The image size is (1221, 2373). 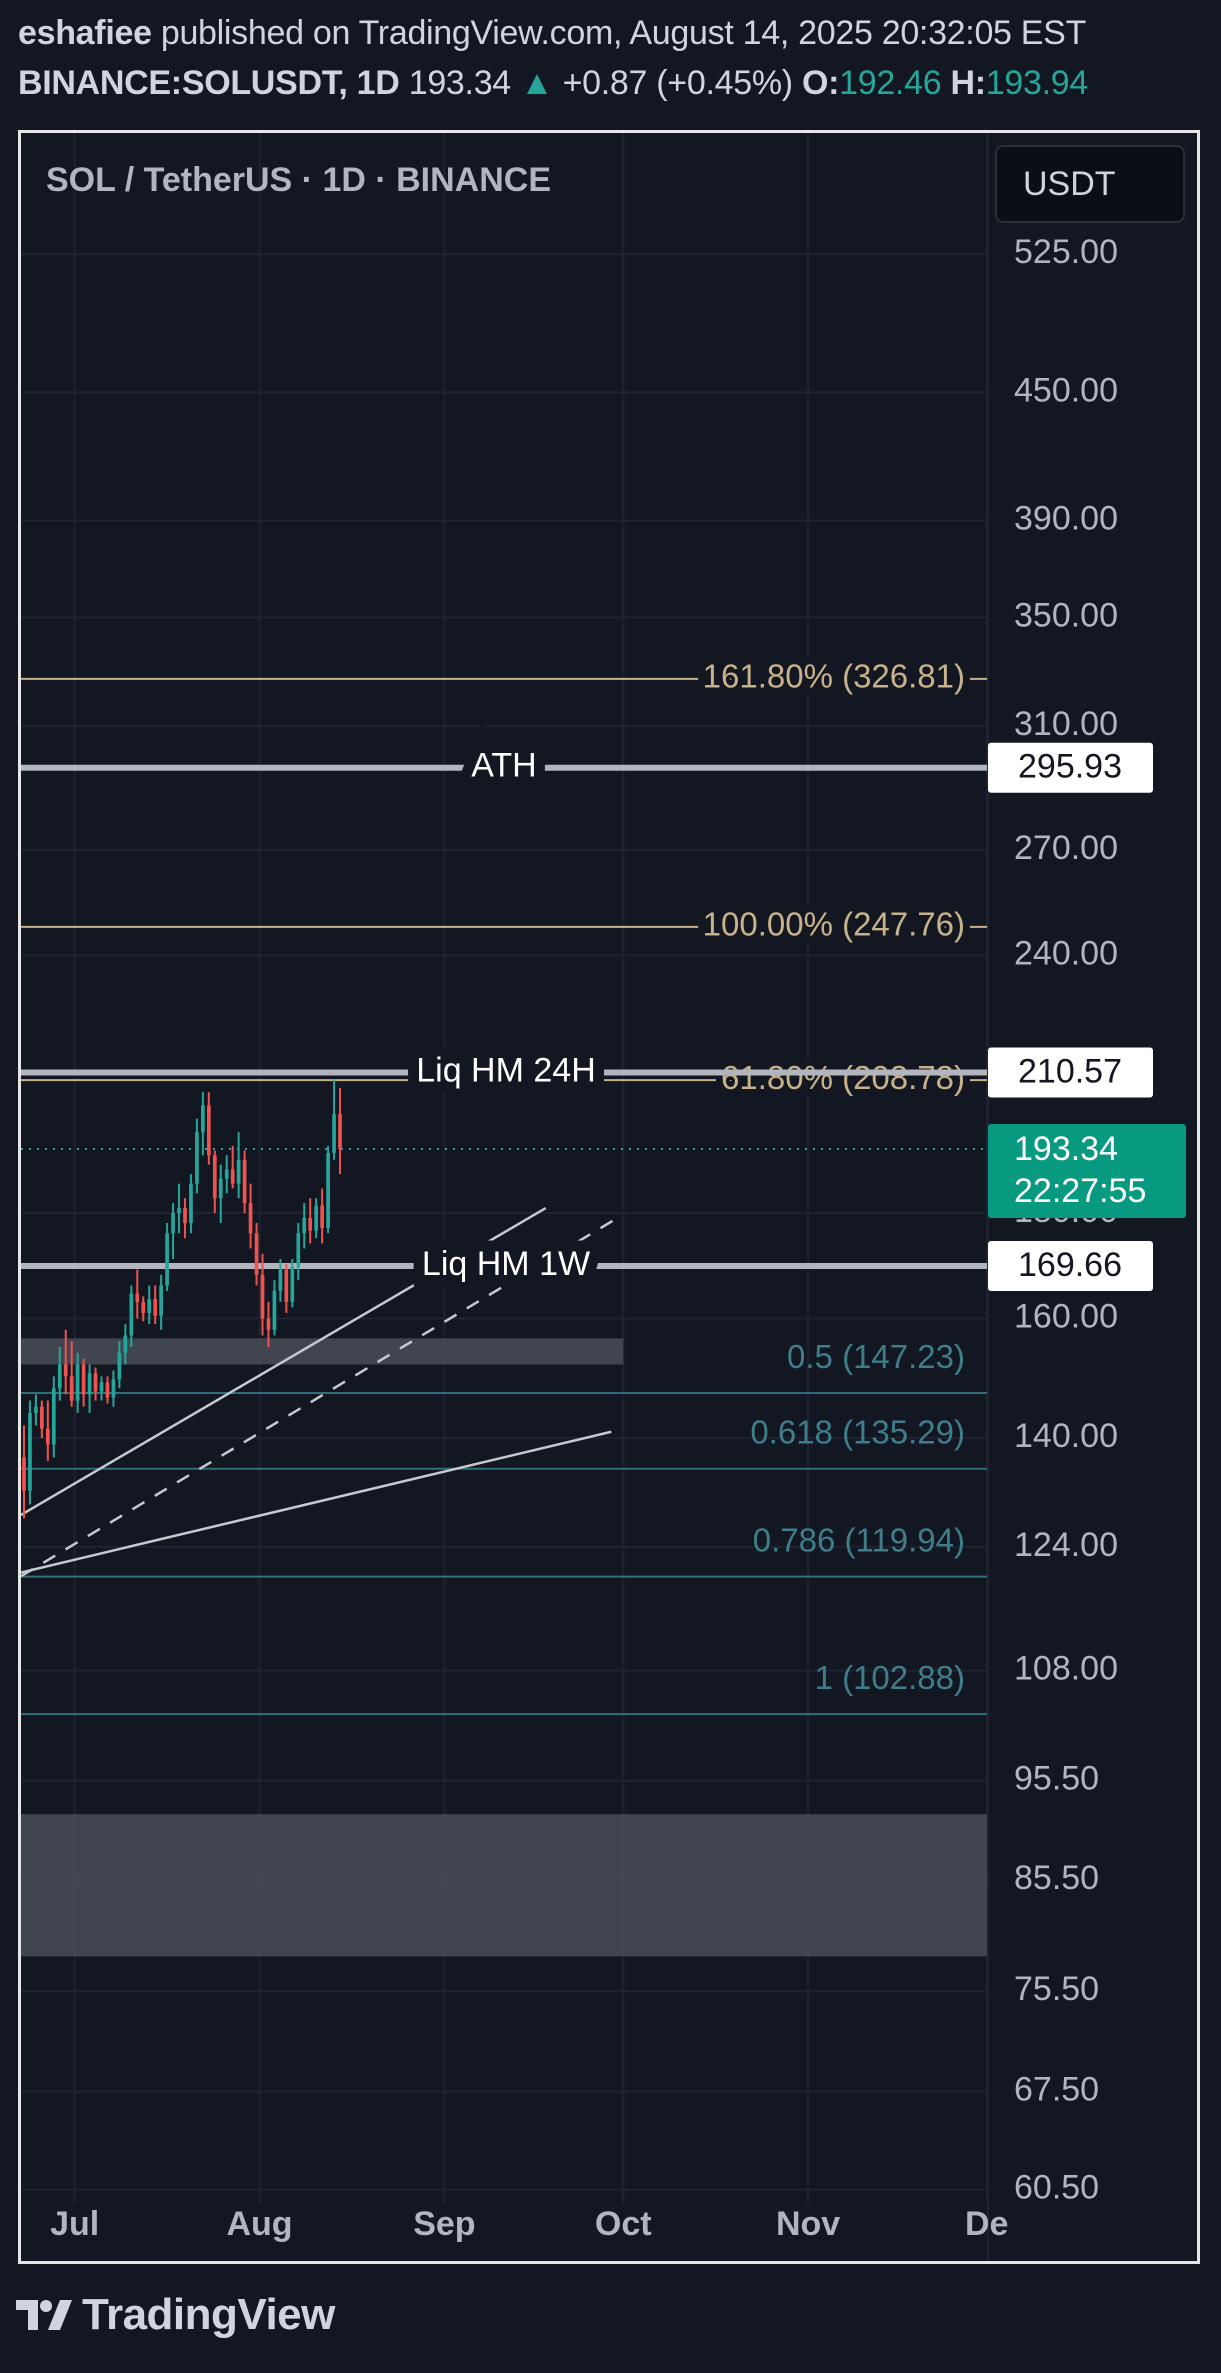 I want to click on currency-button: USDT, so click(x=1090, y=184).